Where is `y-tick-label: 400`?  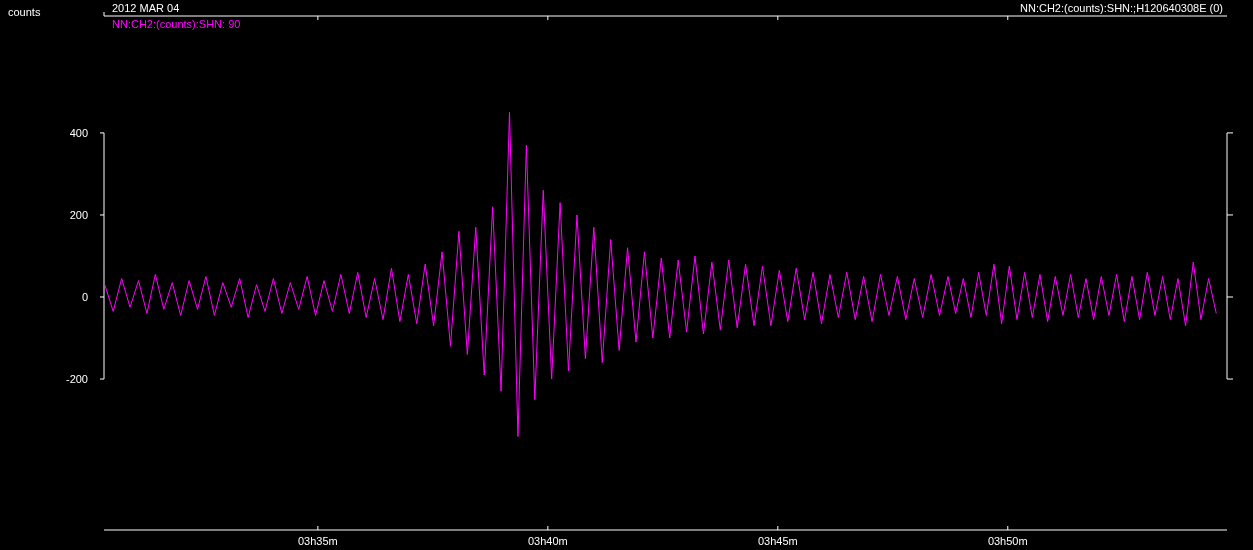
y-tick-label: 400 is located at coordinates (78, 132).